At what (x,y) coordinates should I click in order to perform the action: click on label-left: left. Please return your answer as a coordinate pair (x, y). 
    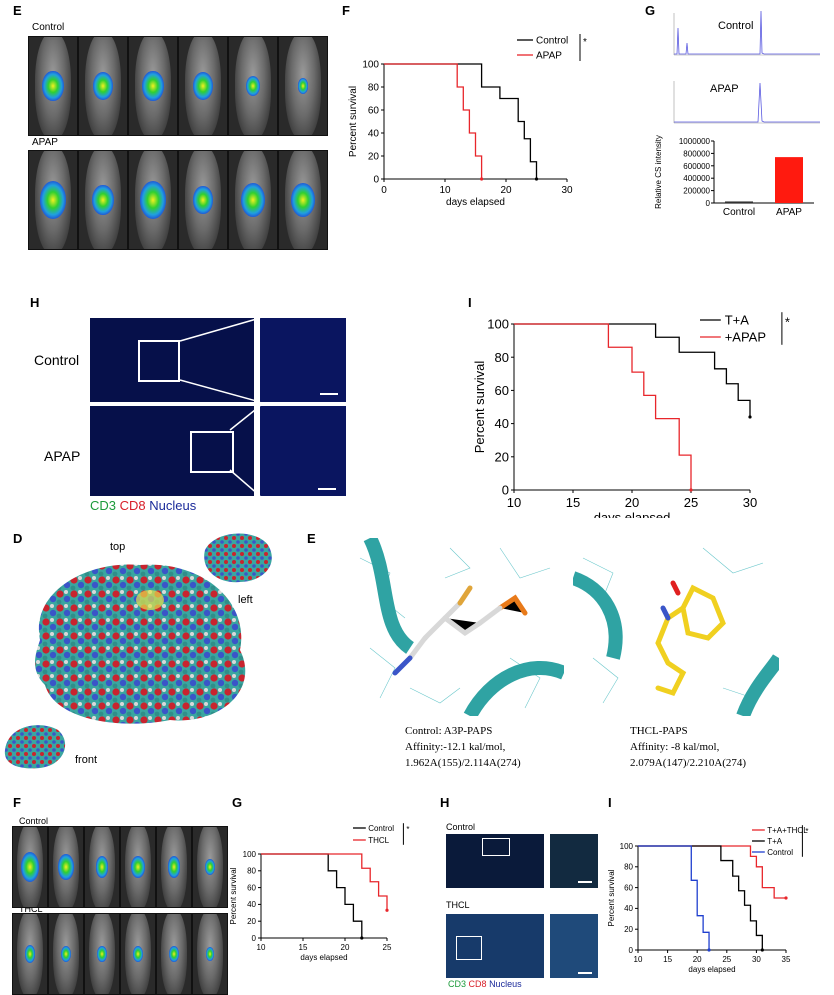
    Looking at the image, I should click on (245, 600).